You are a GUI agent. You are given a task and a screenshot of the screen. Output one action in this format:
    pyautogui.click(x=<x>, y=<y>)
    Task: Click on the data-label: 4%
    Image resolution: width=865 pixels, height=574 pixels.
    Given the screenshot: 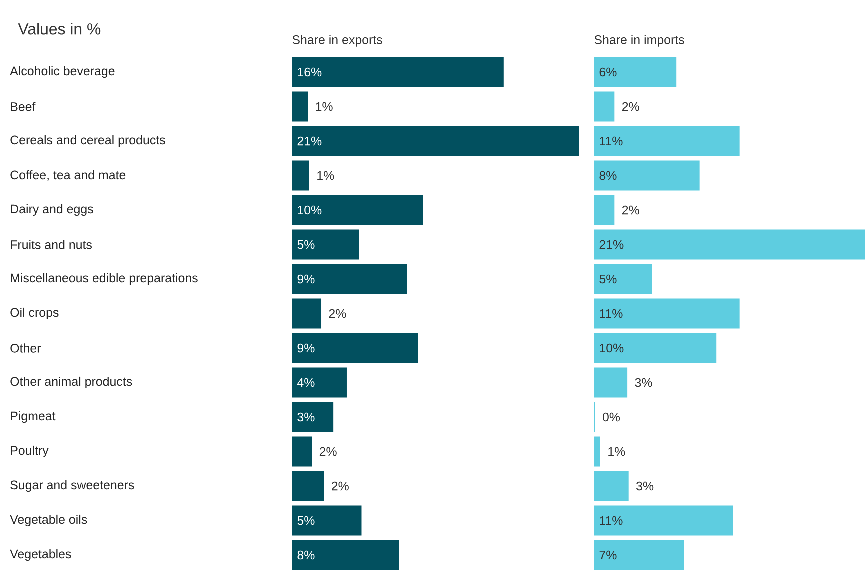 What is the action you would take?
    pyautogui.click(x=306, y=383)
    